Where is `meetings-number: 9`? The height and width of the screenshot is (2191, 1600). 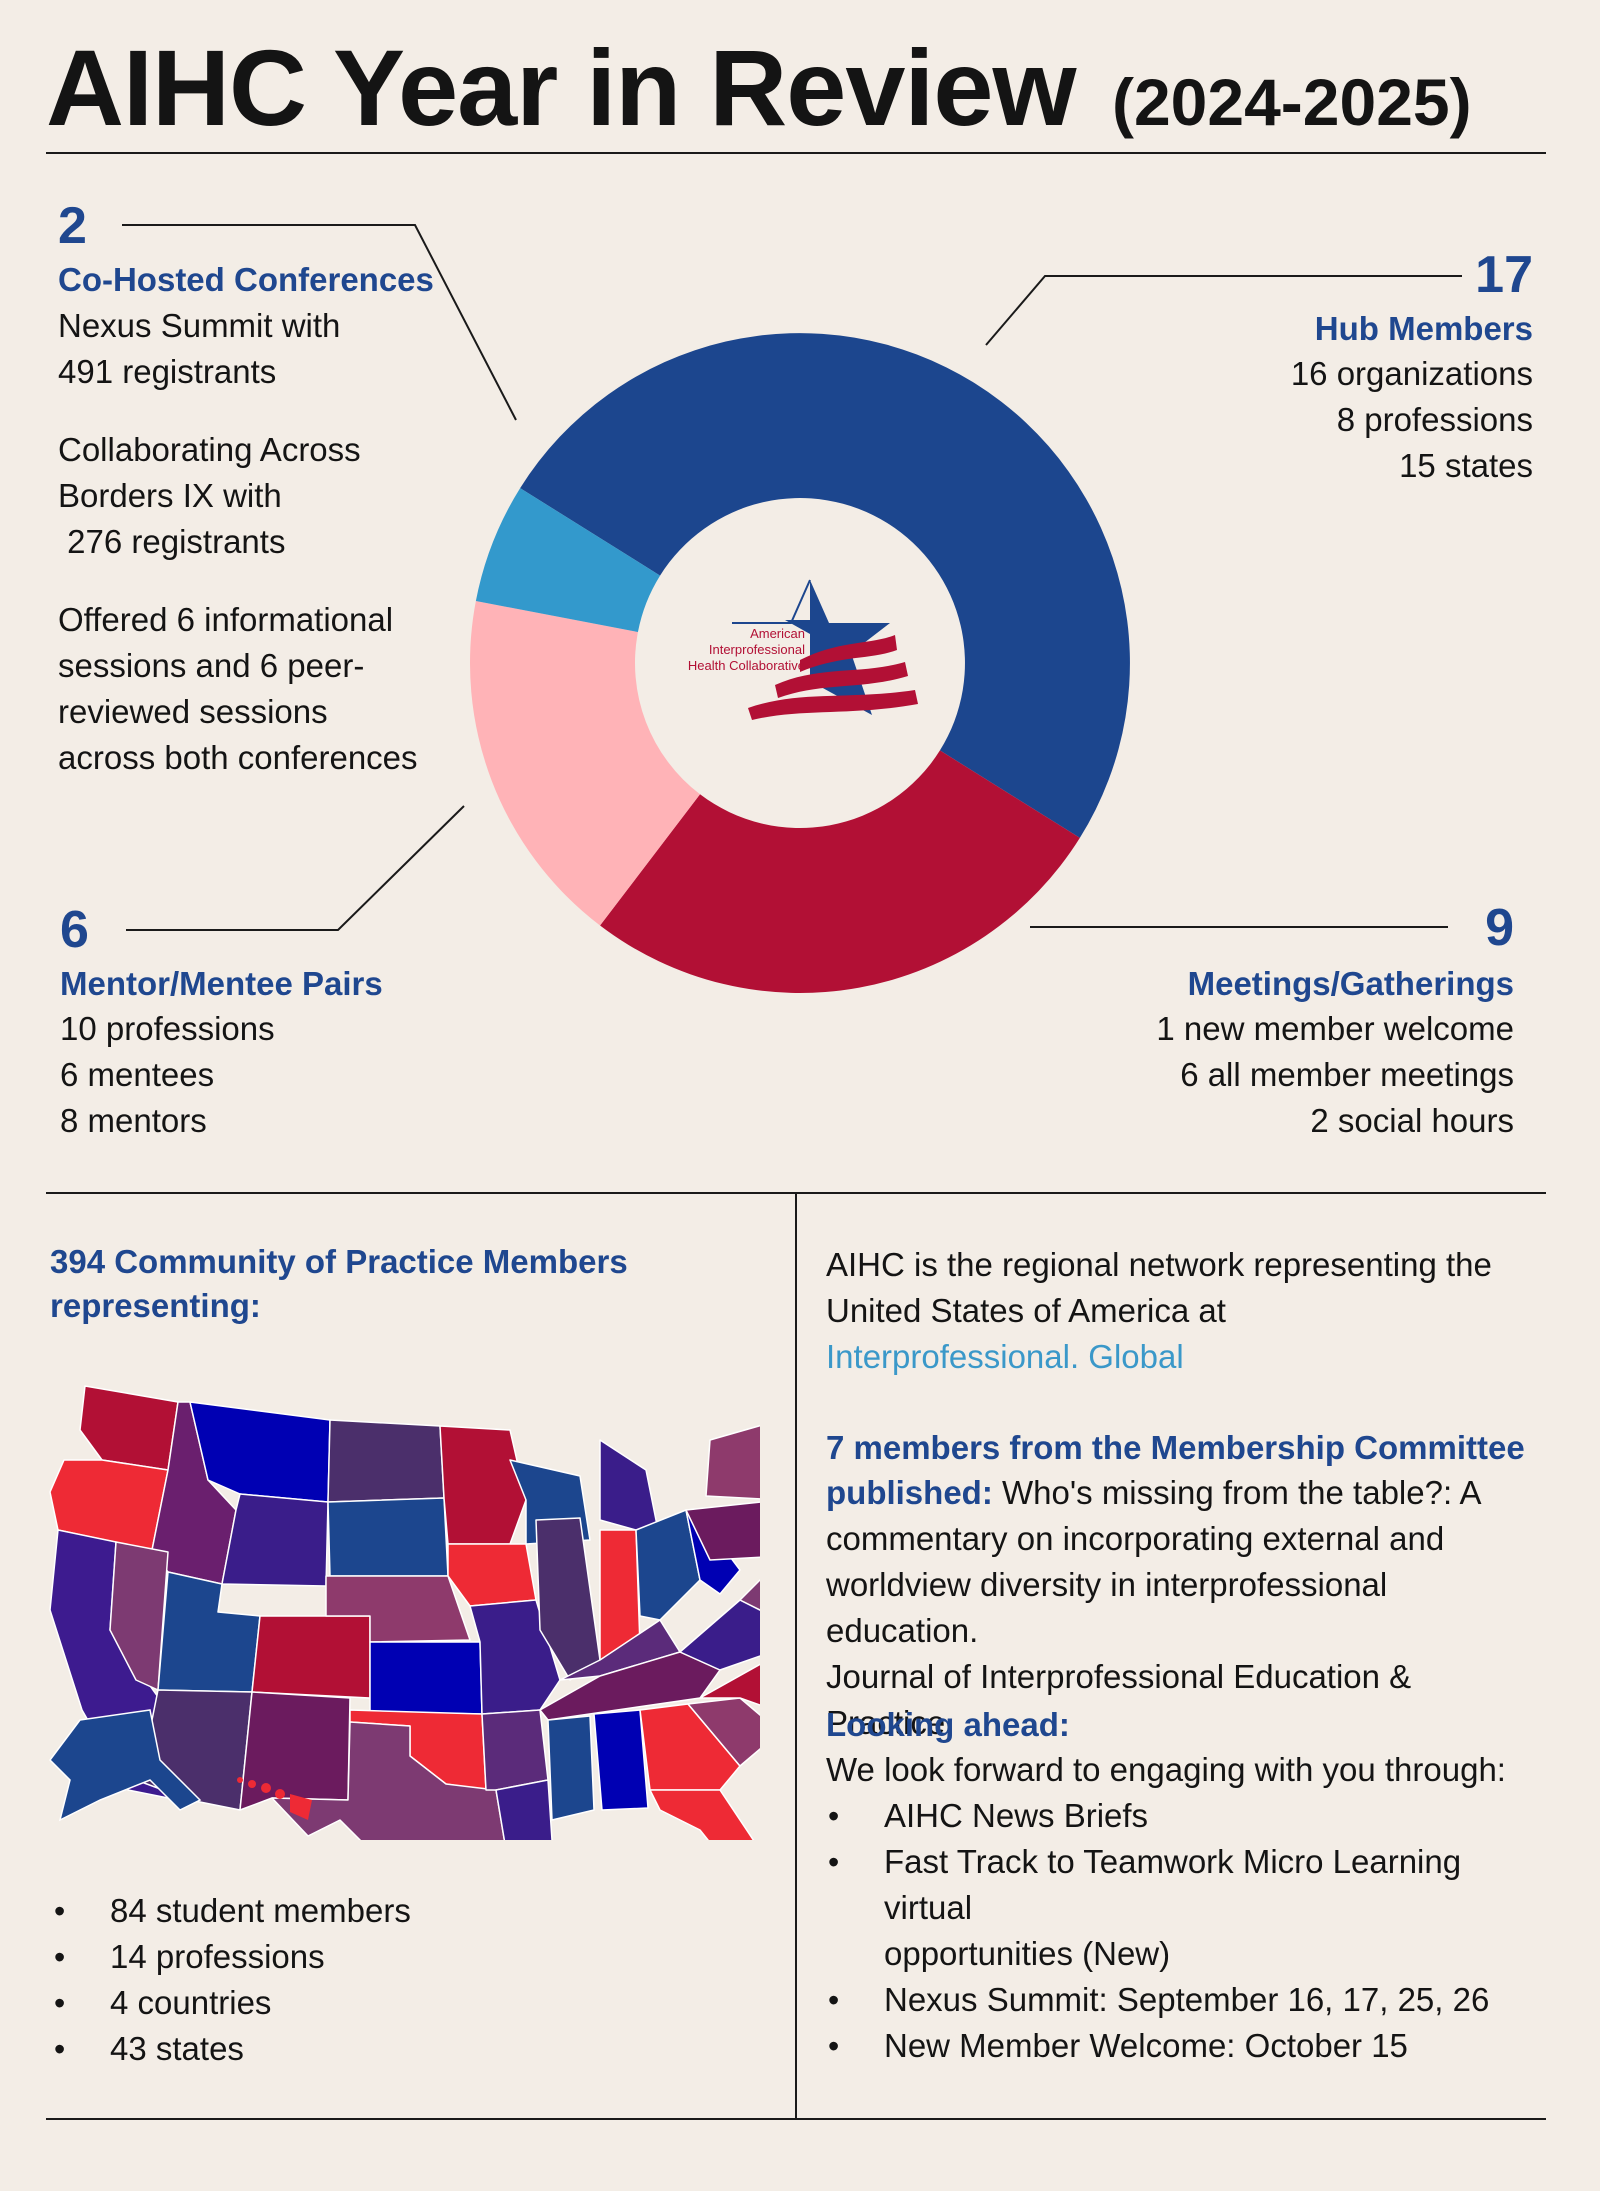 meetings-number: 9 is located at coordinates (1499, 928).